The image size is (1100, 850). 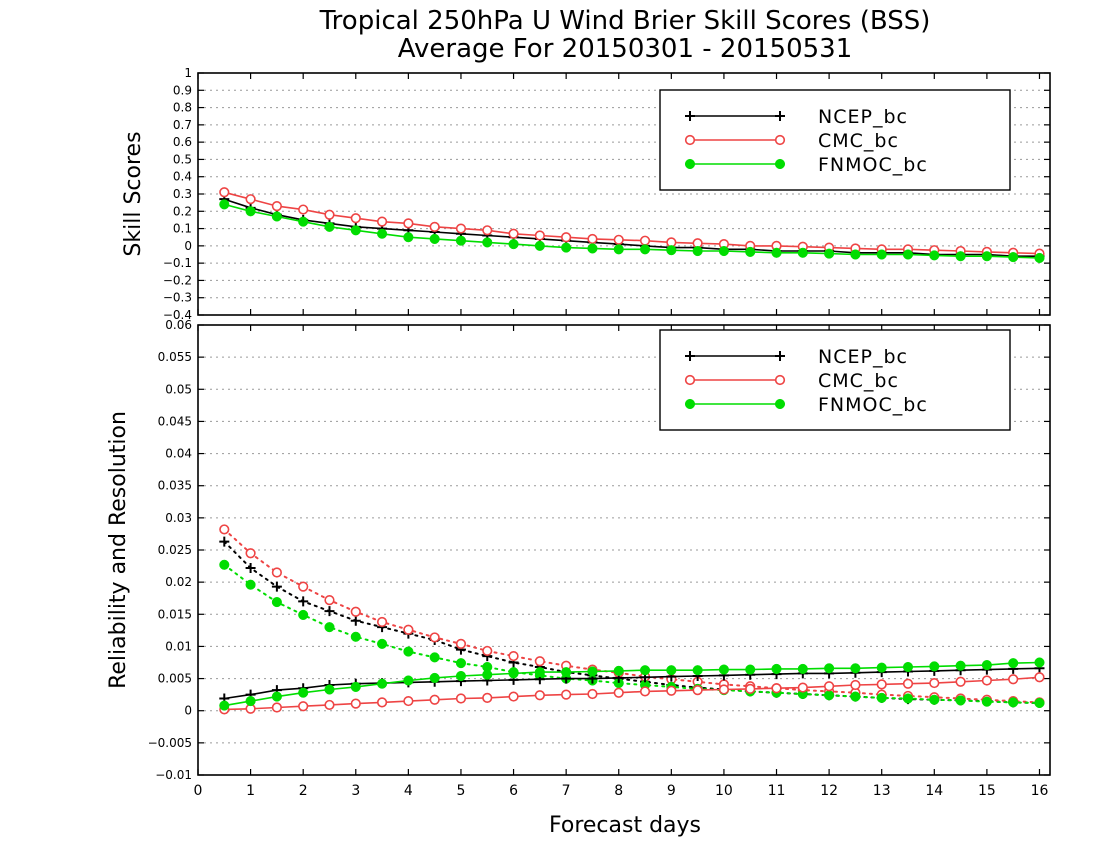 What do you see at coordinates (198, 791) in the screenshot?
I see `x-tick-label: 0` at bounding box center [198, 791].